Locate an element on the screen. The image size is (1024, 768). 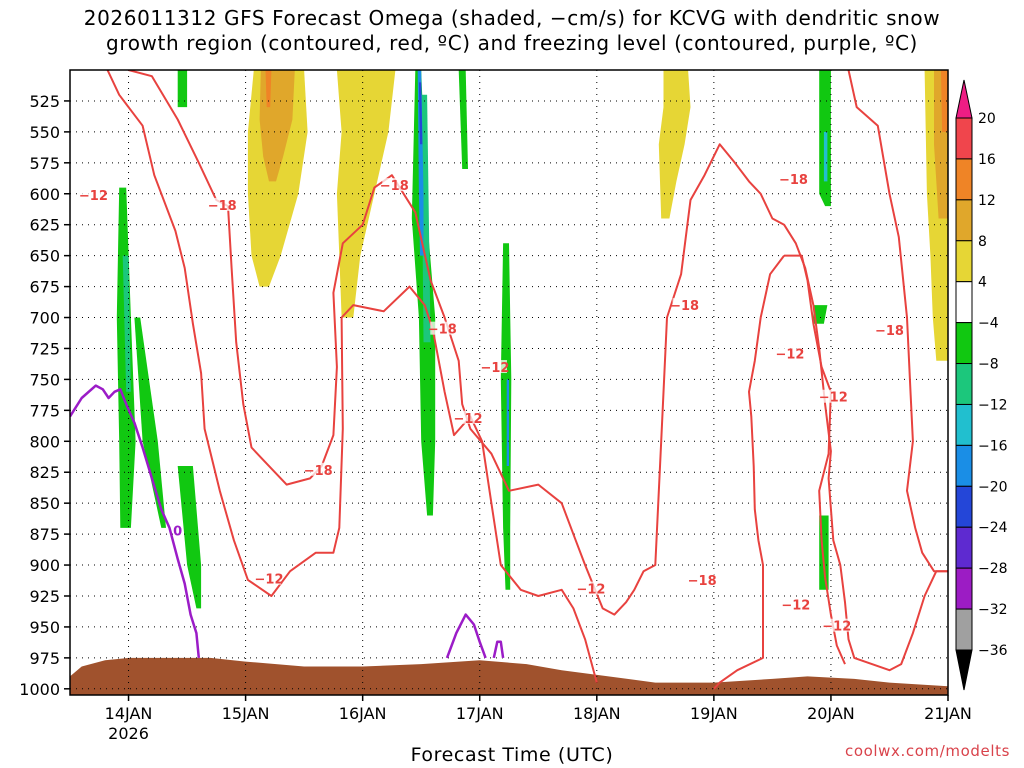
contour-label-10: −18 is located at coordinates (702, 581).